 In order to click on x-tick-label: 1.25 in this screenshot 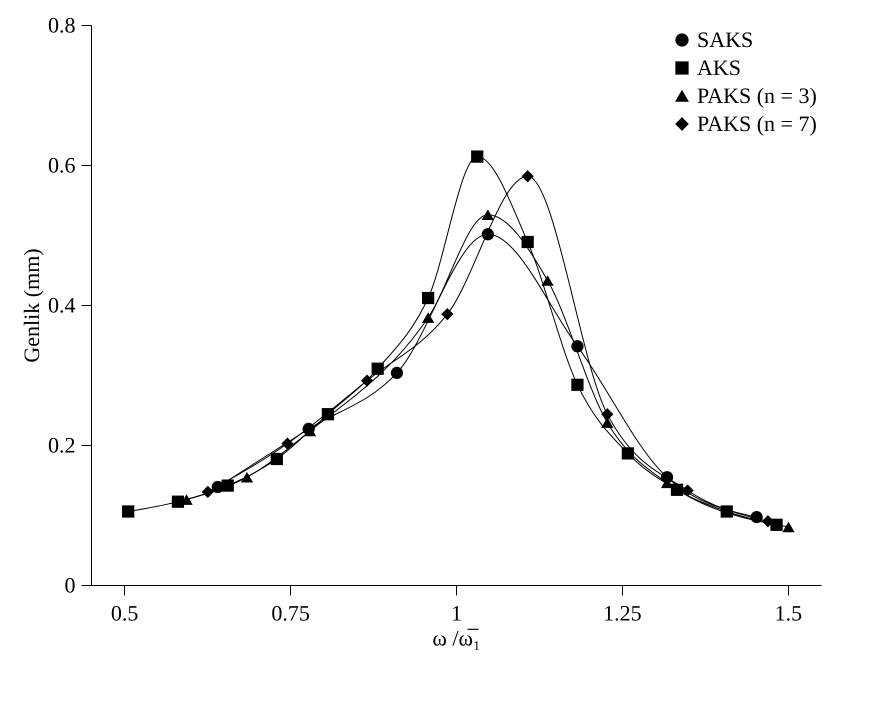, I will do `click(622, 613)`.